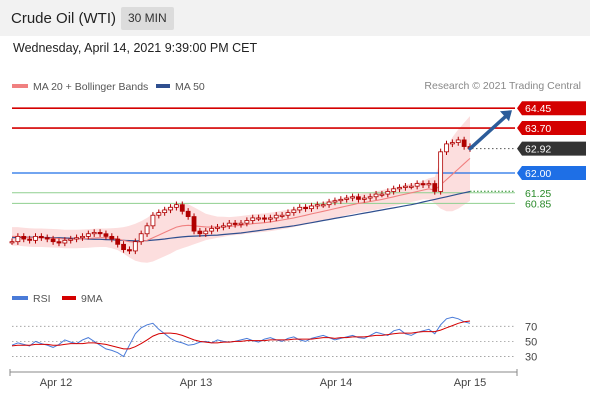 This screenshot has height=400, width=590. What do you see at coordinates (190, 87) in the screenshot?
I see `legend-ma50-label: MA 50` at bounding box center [190, 87].